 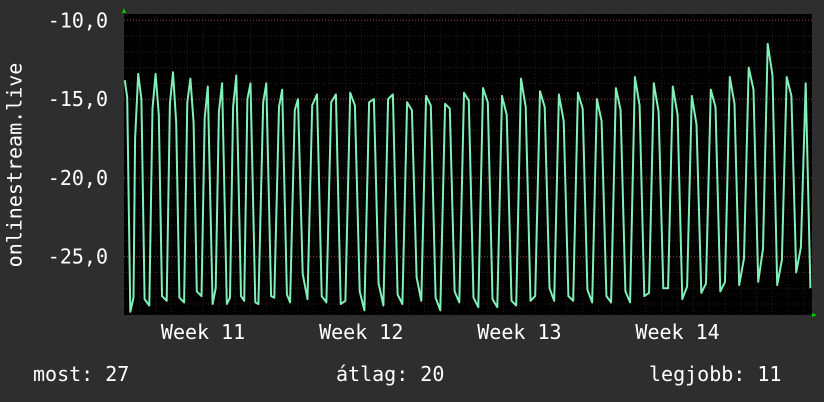 What do you see at coordinates (203, 332) in the screenshot?
I see `x-tick-label: Week 11` at bounding box center [203, 332].